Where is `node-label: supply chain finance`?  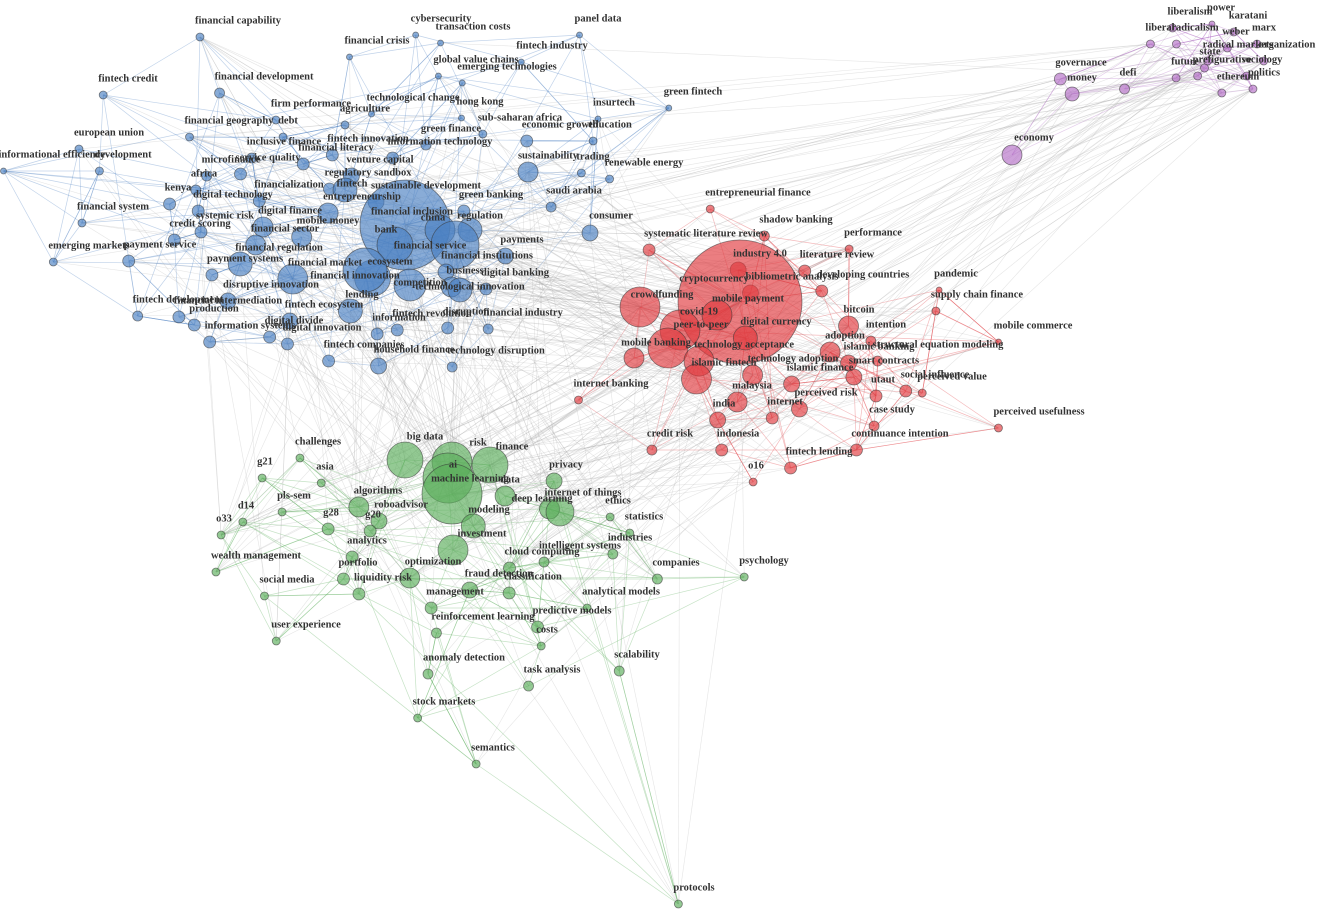
node-label: supply chain finance is located at coordinates (977, 294).